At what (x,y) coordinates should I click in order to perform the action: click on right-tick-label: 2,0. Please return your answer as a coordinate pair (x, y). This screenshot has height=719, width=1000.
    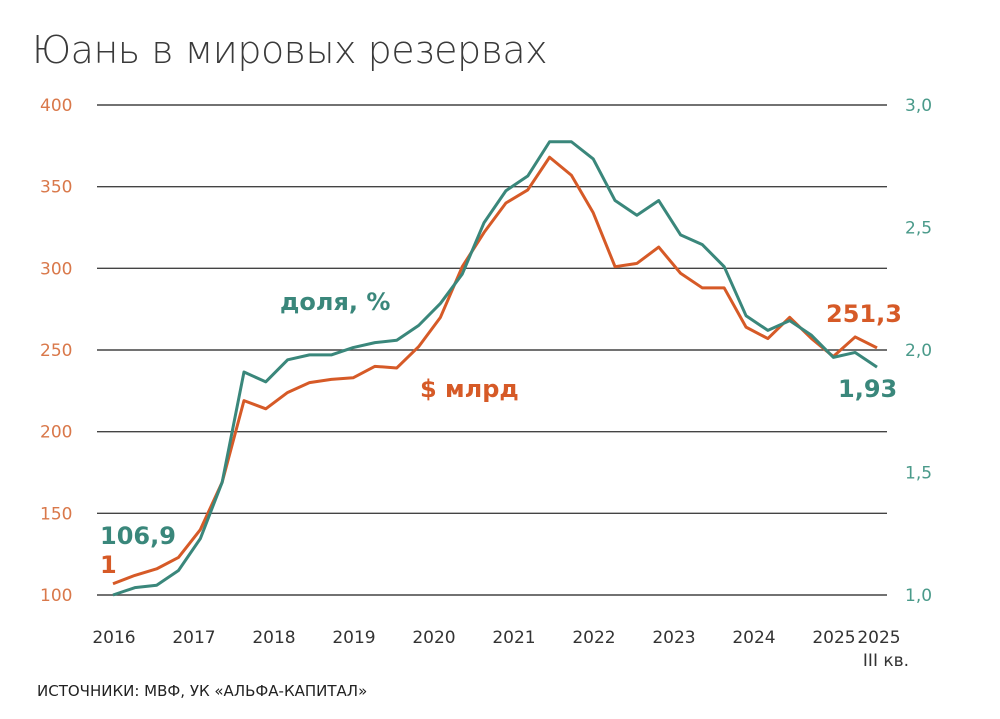
    Looking at the image, I should click on (918, 351).